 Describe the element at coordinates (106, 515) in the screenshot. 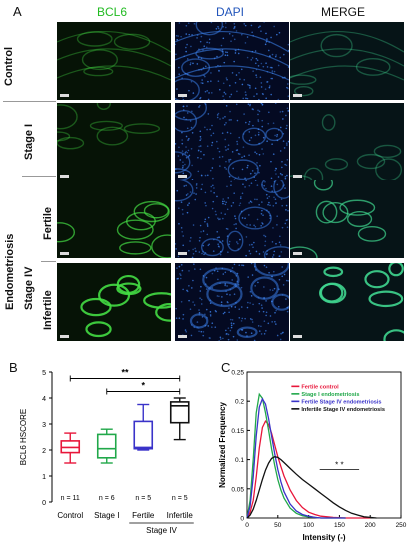

I see `category-label: Stage I` at that location.